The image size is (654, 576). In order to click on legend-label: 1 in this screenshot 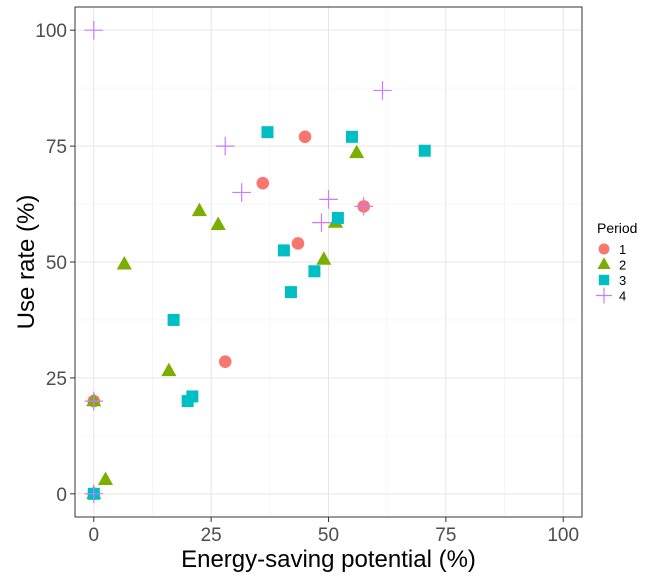, I will do `click(622, 249)`.